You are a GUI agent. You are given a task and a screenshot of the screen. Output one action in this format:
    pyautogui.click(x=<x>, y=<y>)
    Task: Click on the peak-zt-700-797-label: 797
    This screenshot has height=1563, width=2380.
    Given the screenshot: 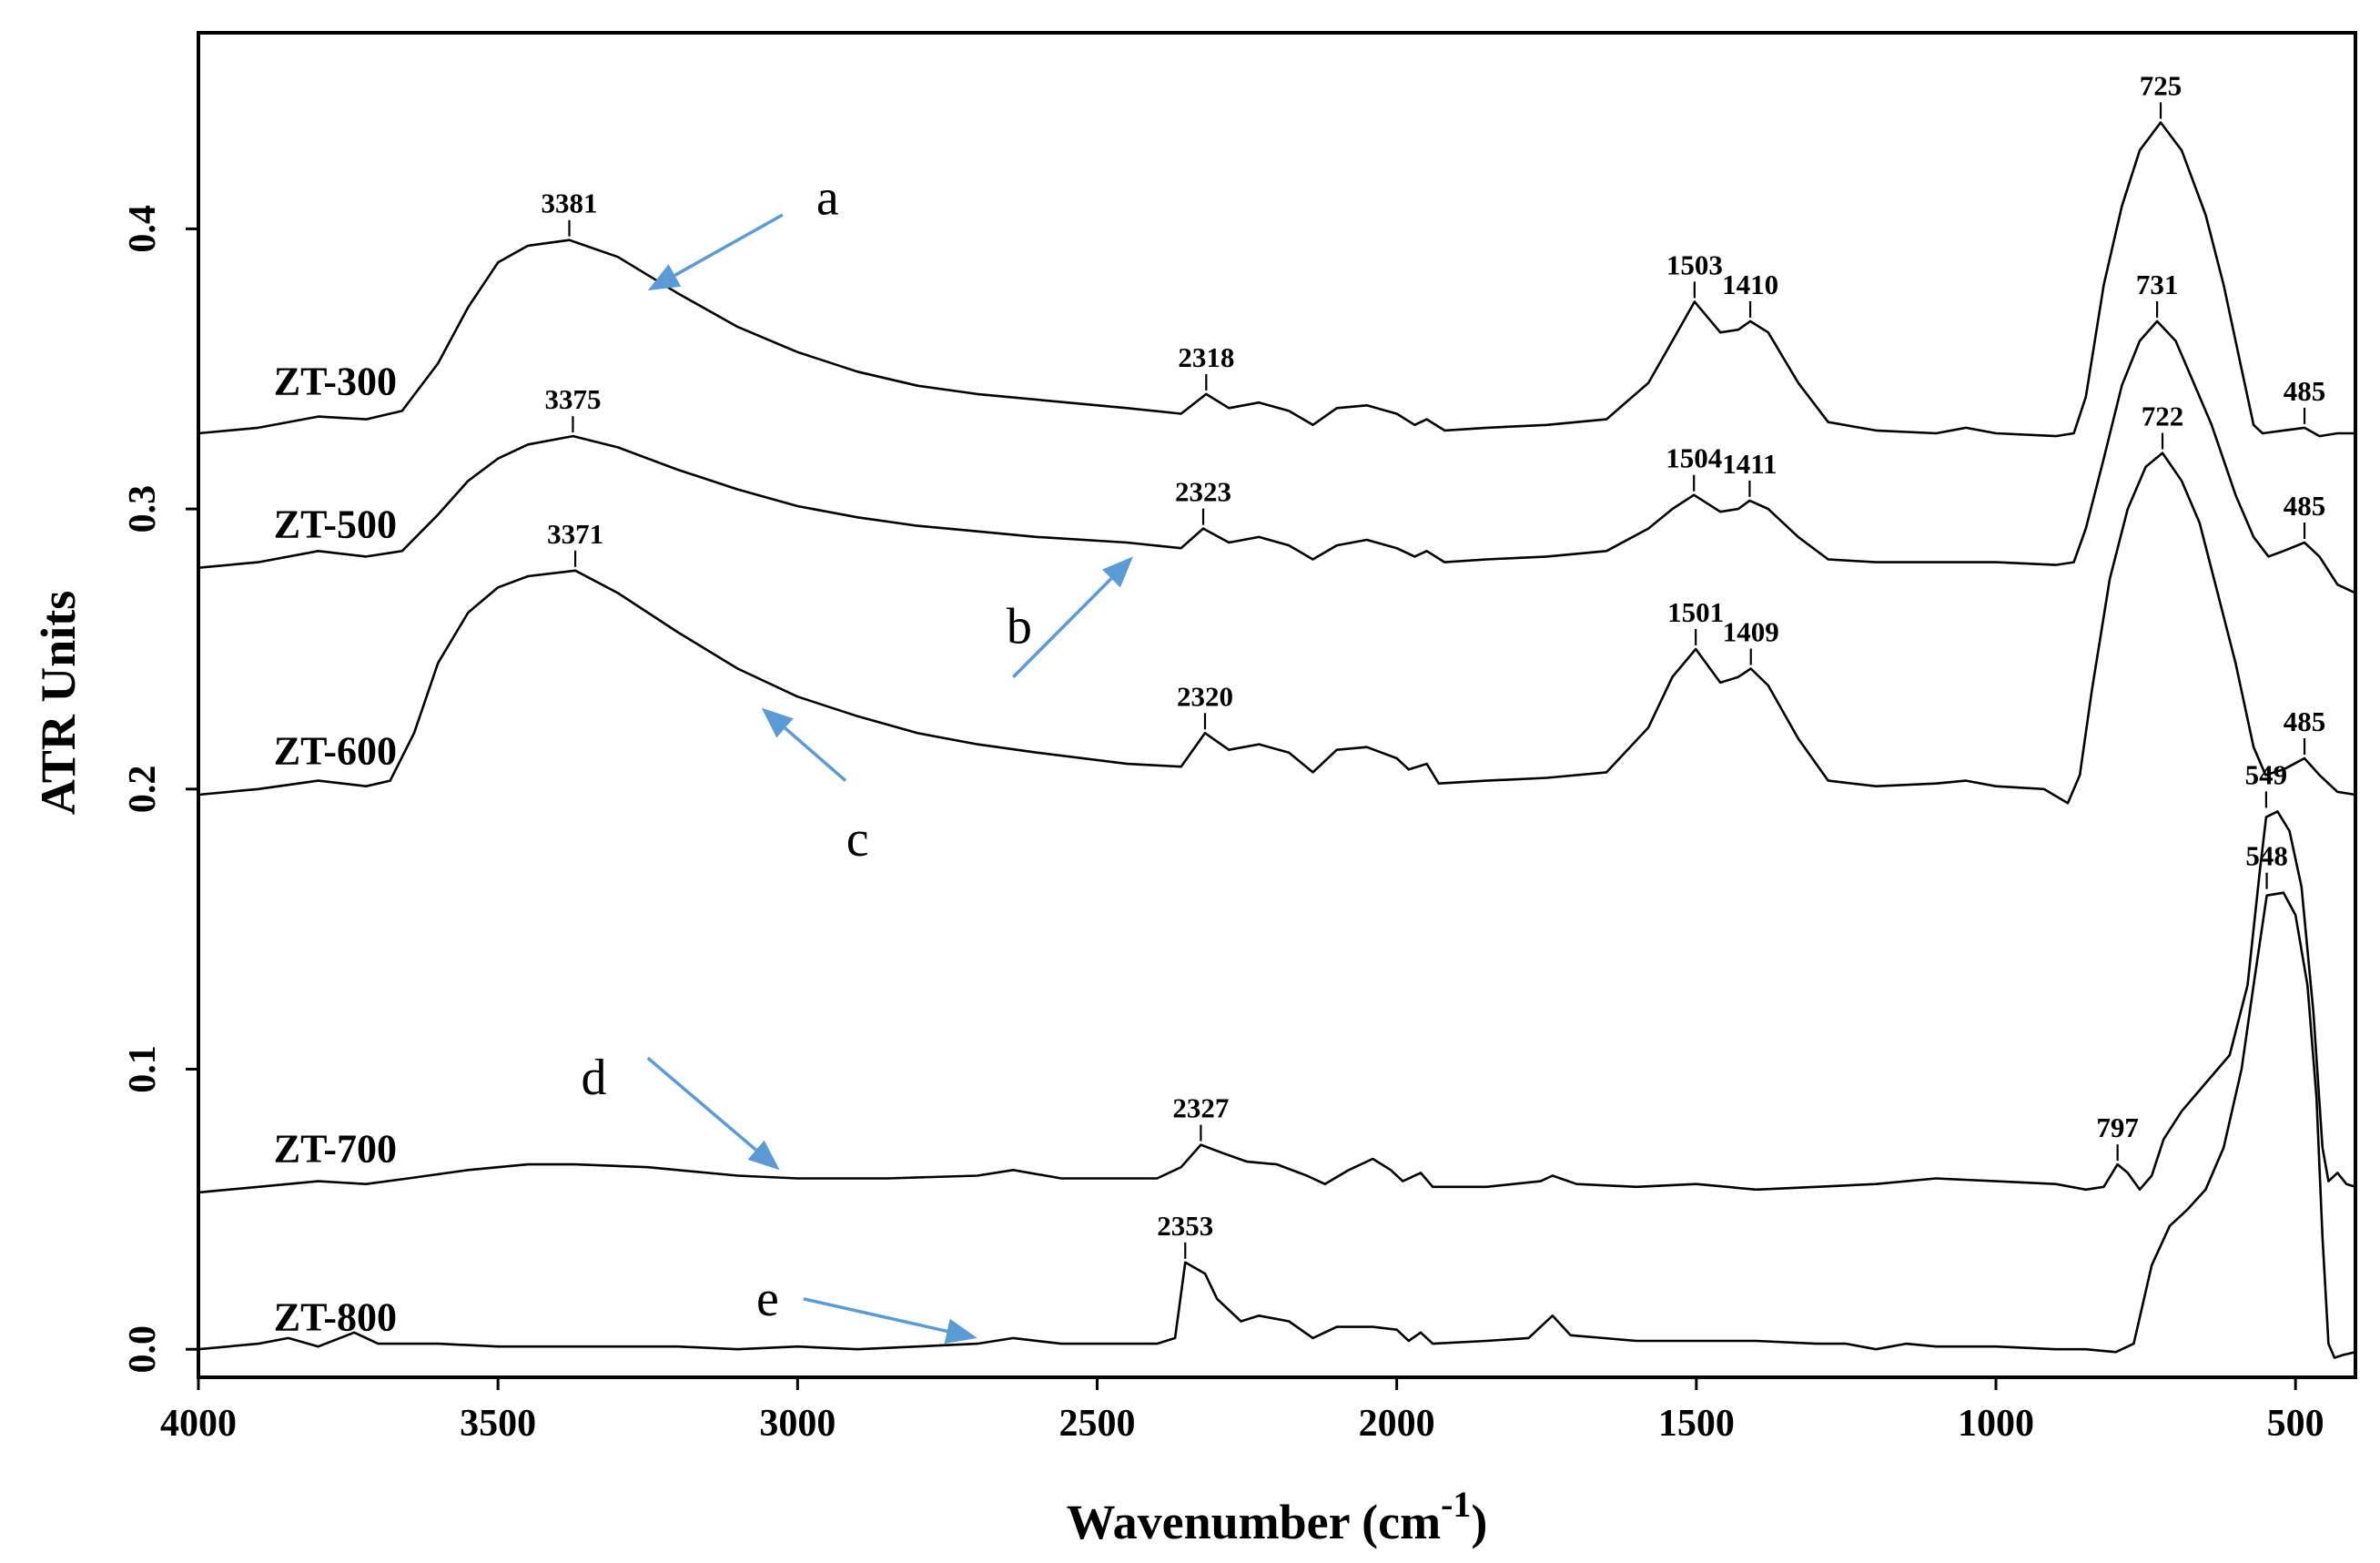 What is the action you would take?
    pyautogui.click(x=2118, y=1127)
    